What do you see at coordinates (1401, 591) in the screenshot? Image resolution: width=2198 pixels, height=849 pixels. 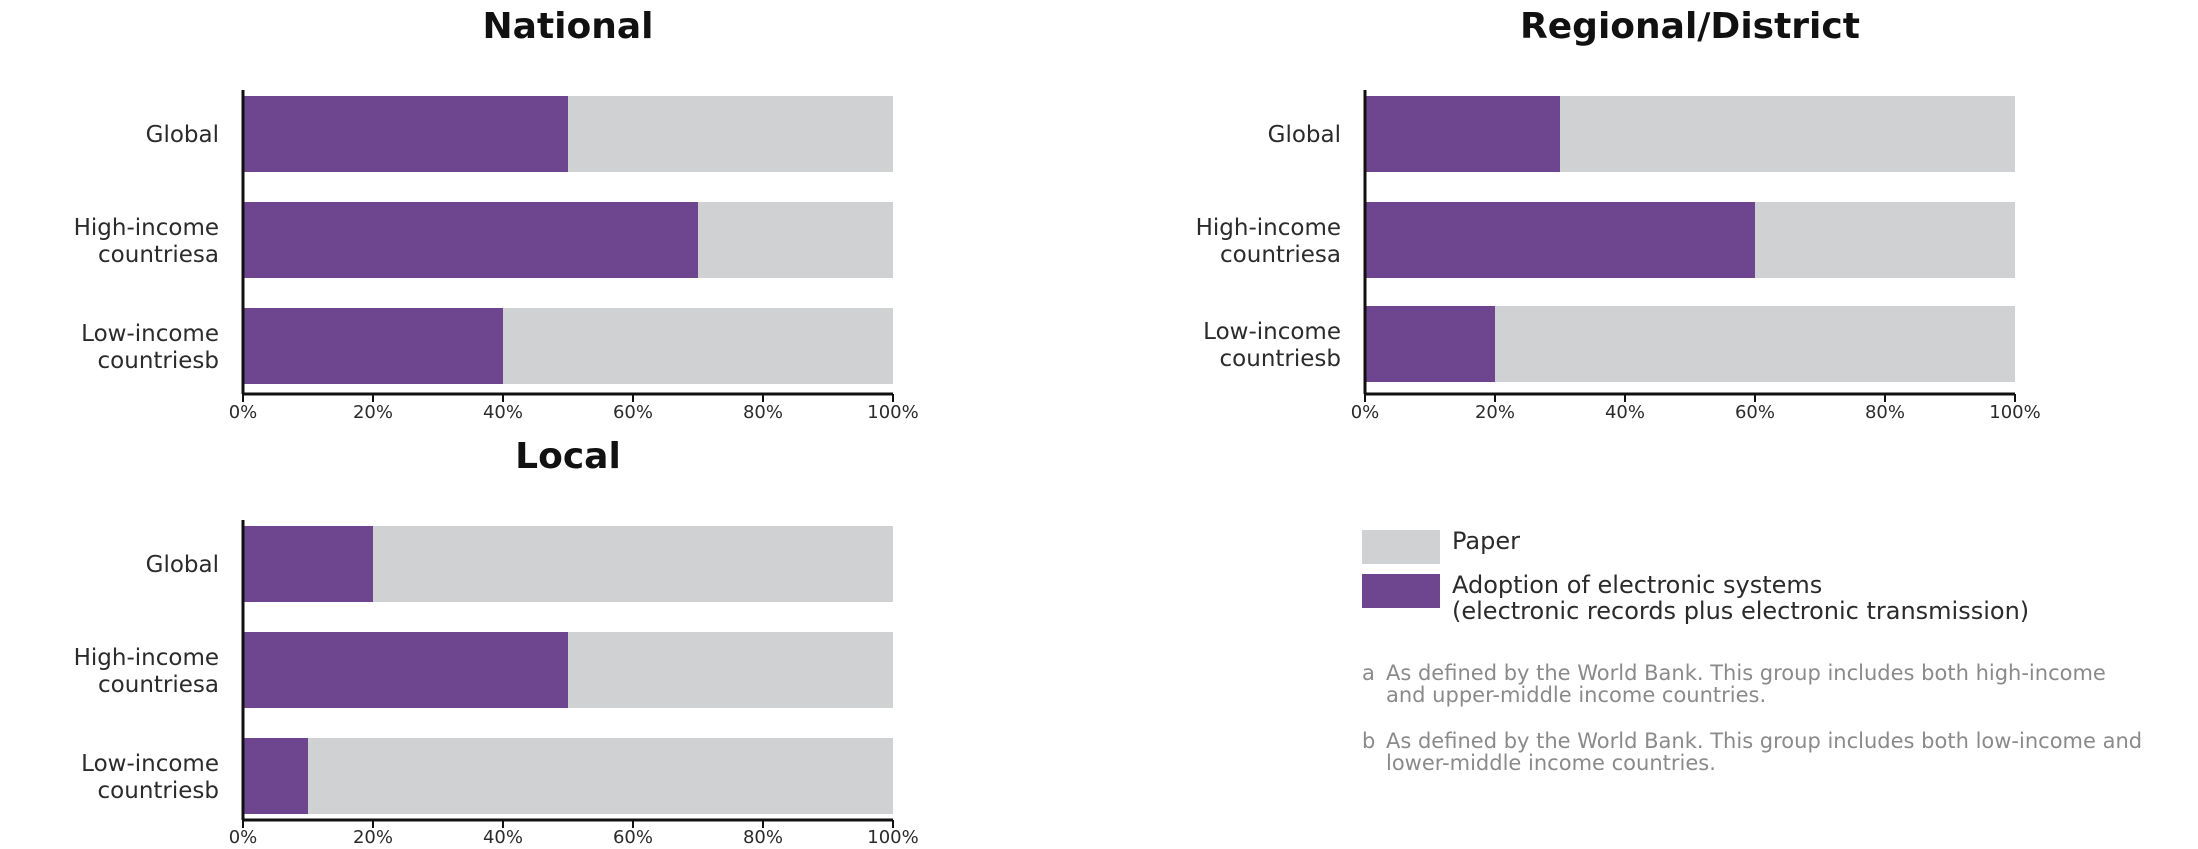 I see `legend-swatch-electronic` at bounding box center [1401, 591].